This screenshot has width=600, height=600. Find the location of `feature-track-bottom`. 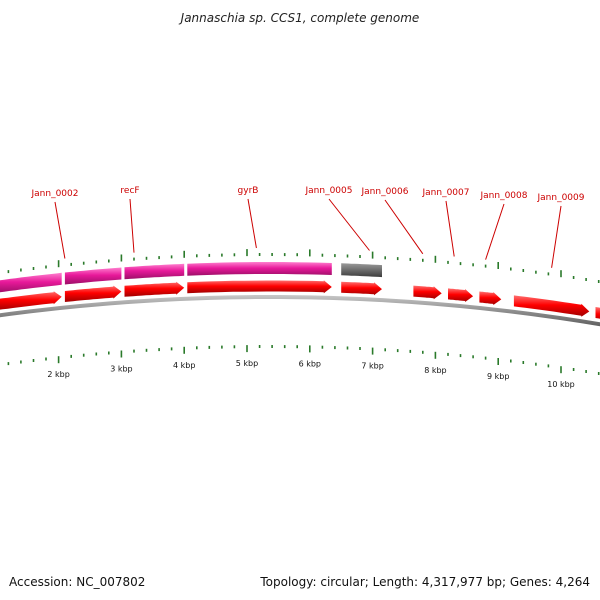

feature-track-bottom is located at coordinates (300, 301).